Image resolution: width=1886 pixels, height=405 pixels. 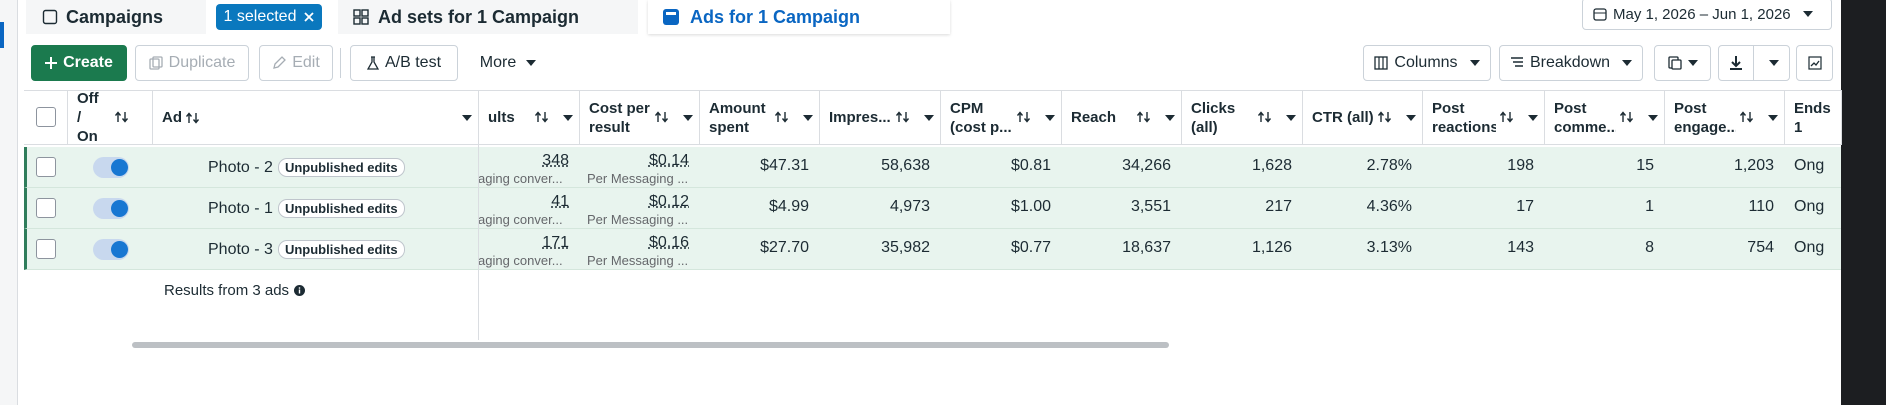 I want to click on tab-ads: Ads for 1 Campaign, so click(x=799, y=17).